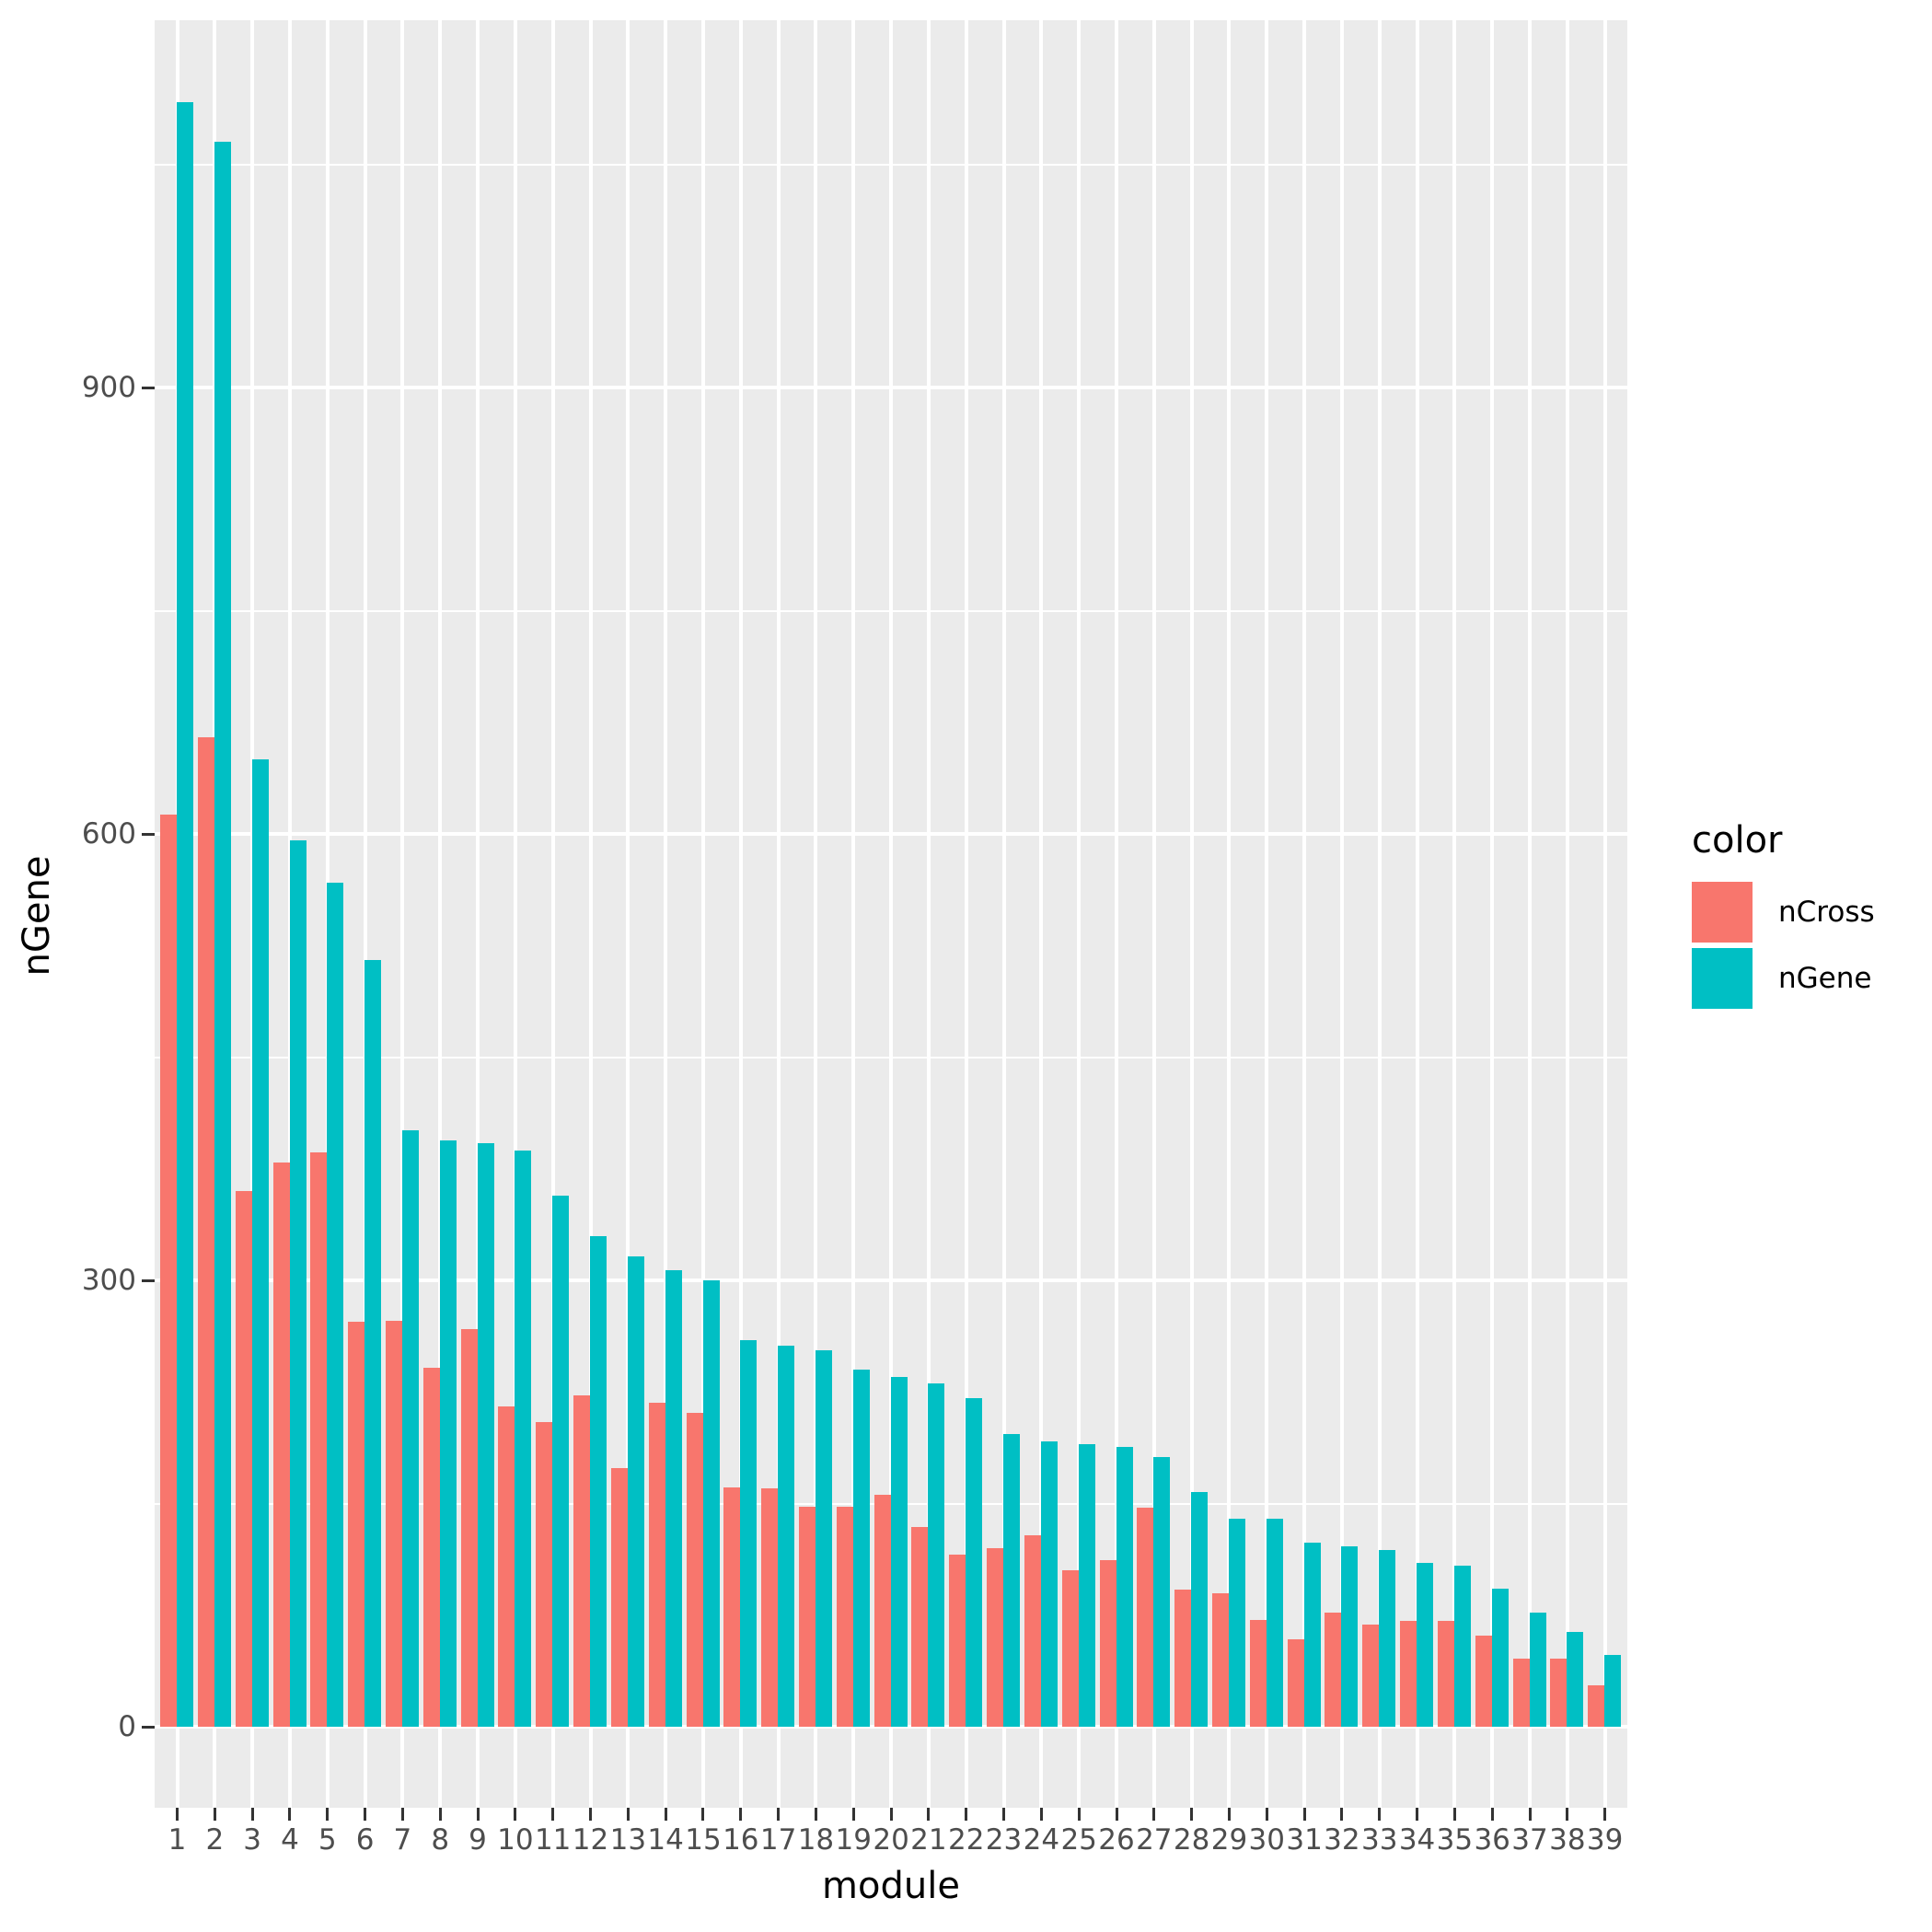 Image resolution: width=1932 pixels, height=1932 pixels. What do you see at coordinates (891, 1840) in the screenshot?
I see `x-tick-label: 20` at bounding box center [891, 1840].